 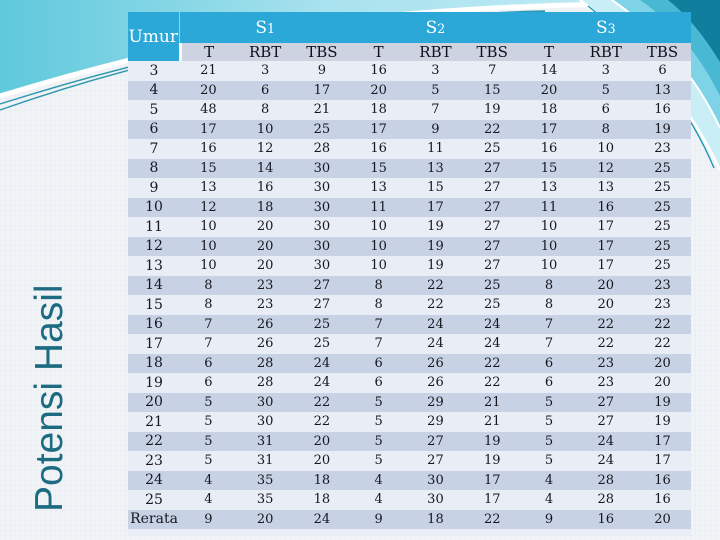 I want to click on value-cell: 21, so click(x=322, y=110).